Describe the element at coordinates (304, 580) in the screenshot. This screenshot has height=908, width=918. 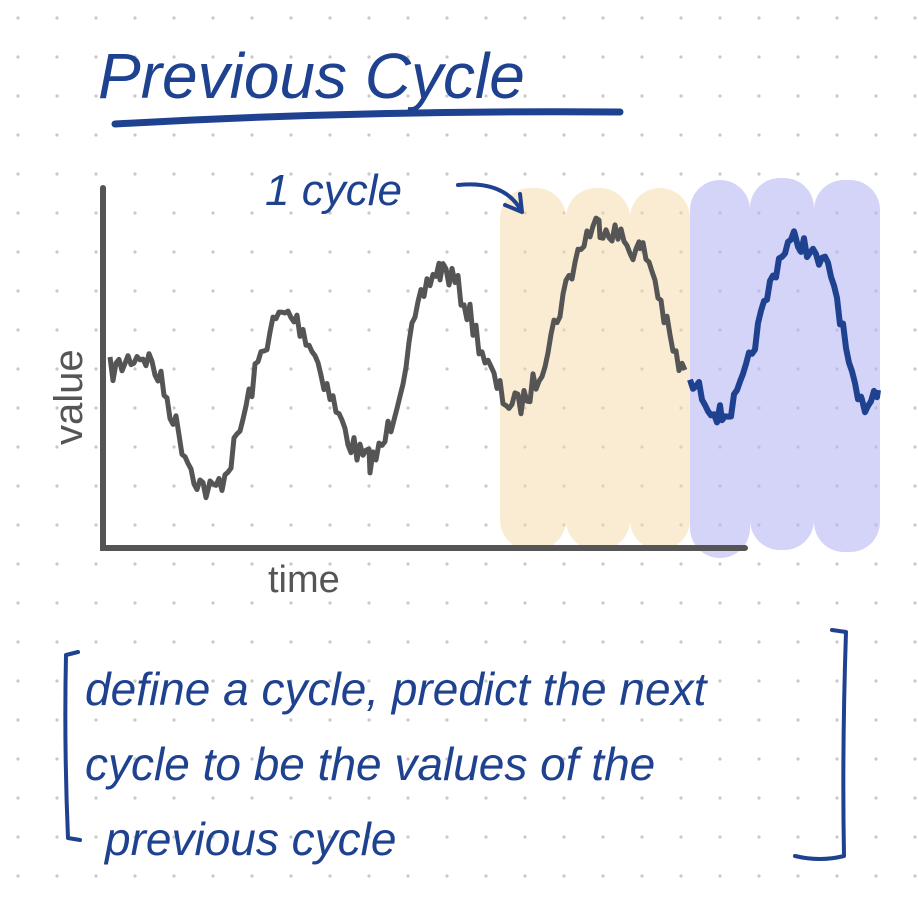
I see `x-axis-label: time` at that location.